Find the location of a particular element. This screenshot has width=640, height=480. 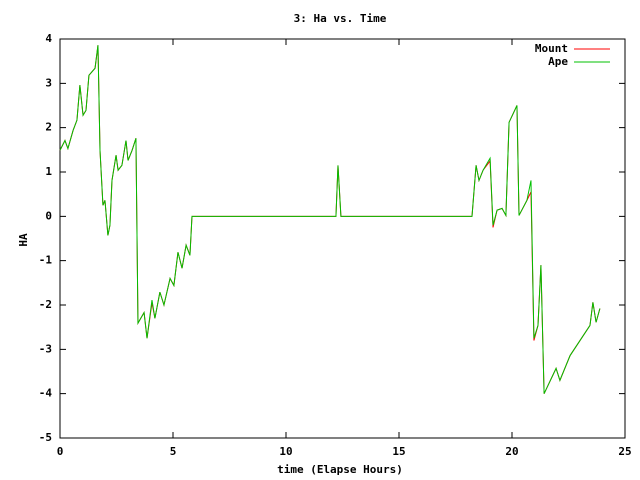

chart-title: 3: Ha vs. Time is located at coordinates (340, 18).